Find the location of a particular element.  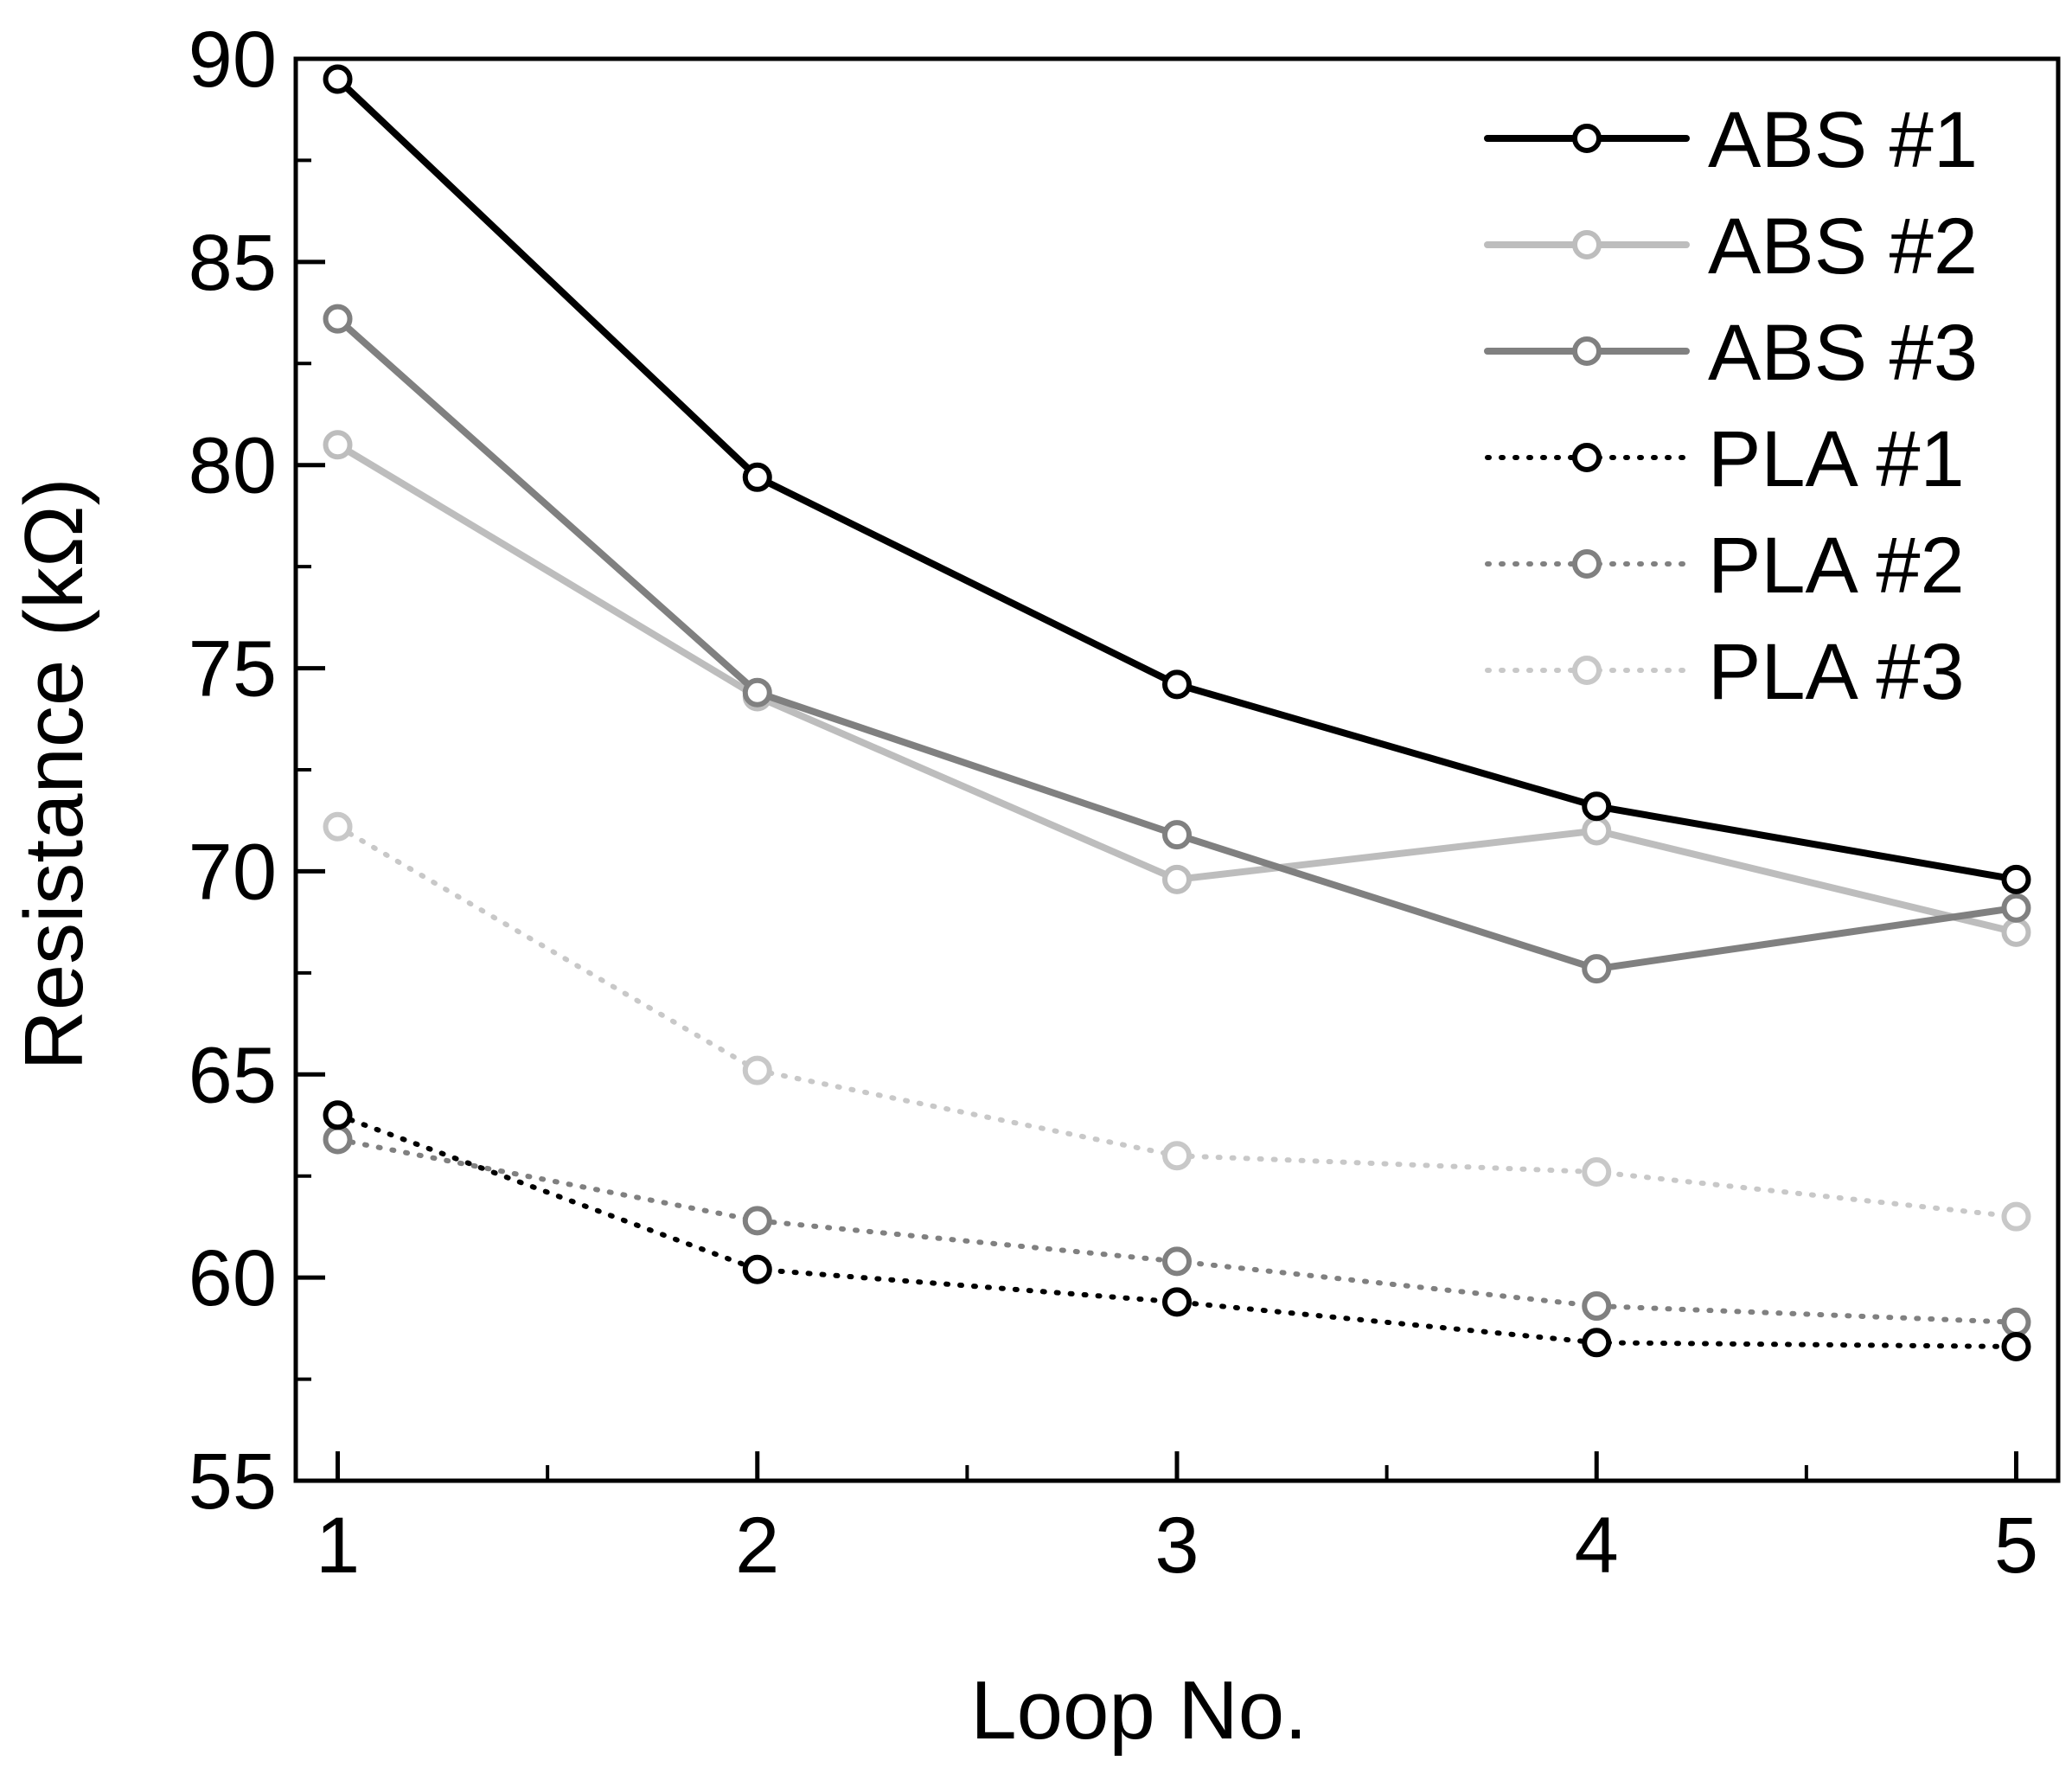

legend-label: PLA #2 is located at coordinates (1837, 566).